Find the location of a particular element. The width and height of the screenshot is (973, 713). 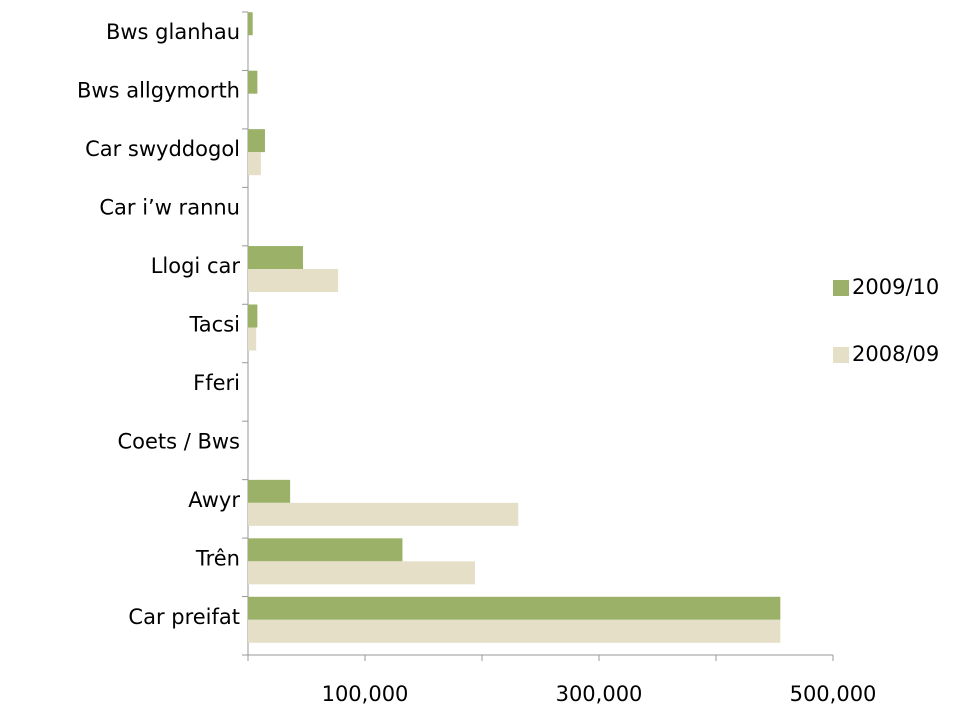

y-tick-label: Bws glanhau is located at coordinates (173, 32).